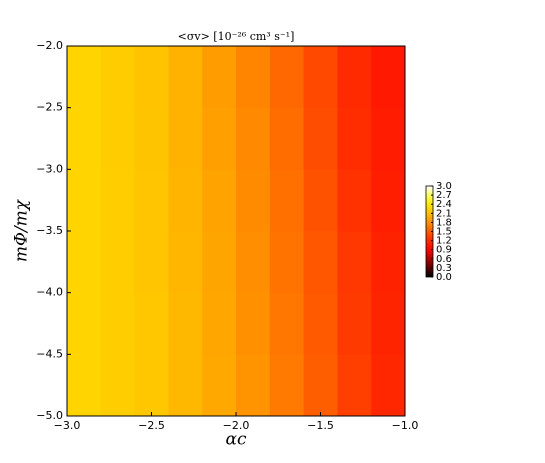 This screenshot has width=545, height=463. I want to click on y-tick-label: −5.0, so click(49, 415).